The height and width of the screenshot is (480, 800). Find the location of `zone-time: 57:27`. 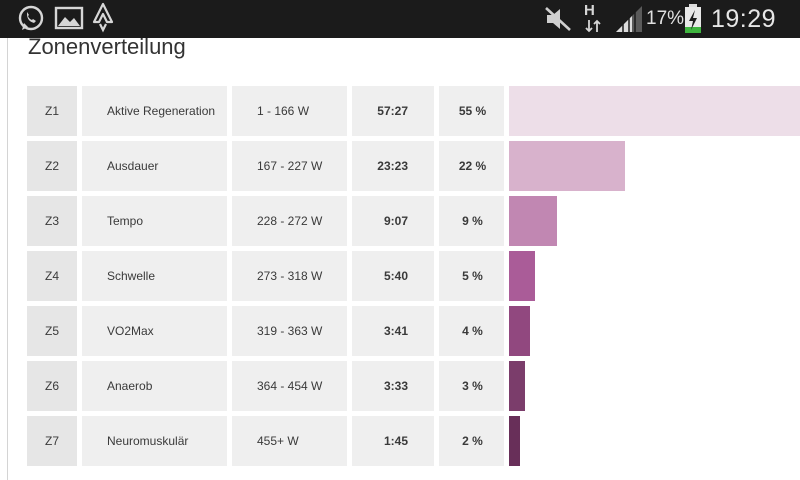

zone-time: 57:27 is located at coordinates (393, 111).